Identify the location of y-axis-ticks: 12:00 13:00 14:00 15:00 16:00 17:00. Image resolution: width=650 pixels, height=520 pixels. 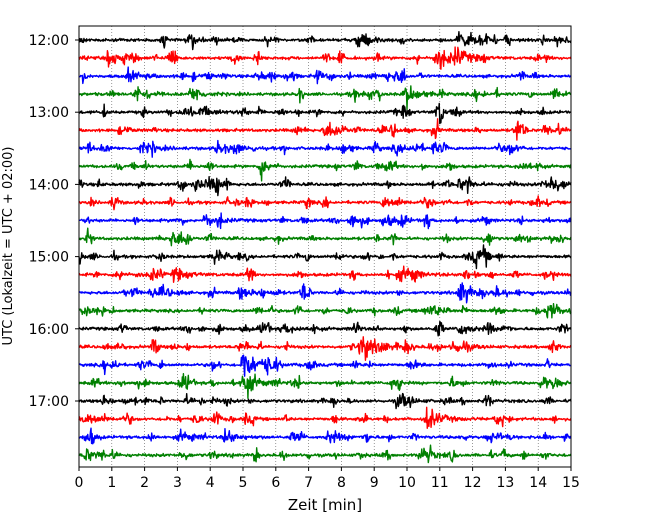
(54, 221).